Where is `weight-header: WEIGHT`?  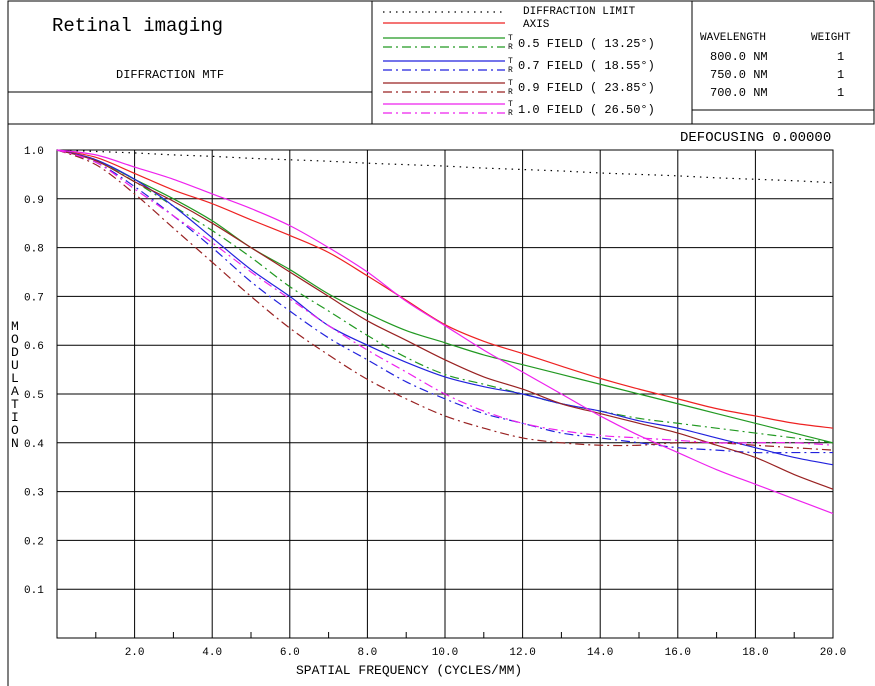 weight-header: WEIGHT is located at coordinates (831, 38).